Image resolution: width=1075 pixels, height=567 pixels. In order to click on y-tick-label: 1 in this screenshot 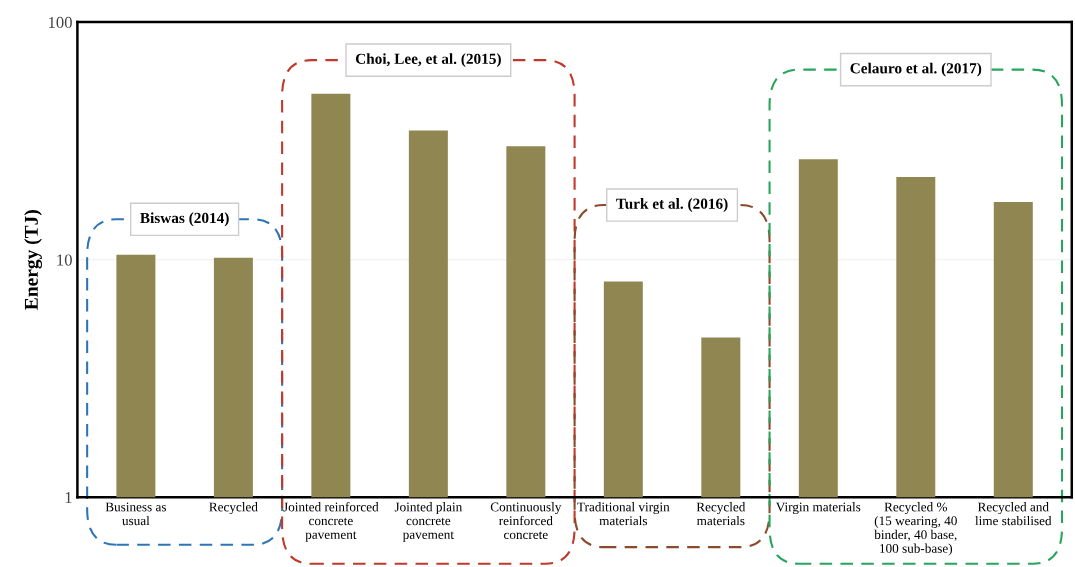, I will do `click(68, 498)`.